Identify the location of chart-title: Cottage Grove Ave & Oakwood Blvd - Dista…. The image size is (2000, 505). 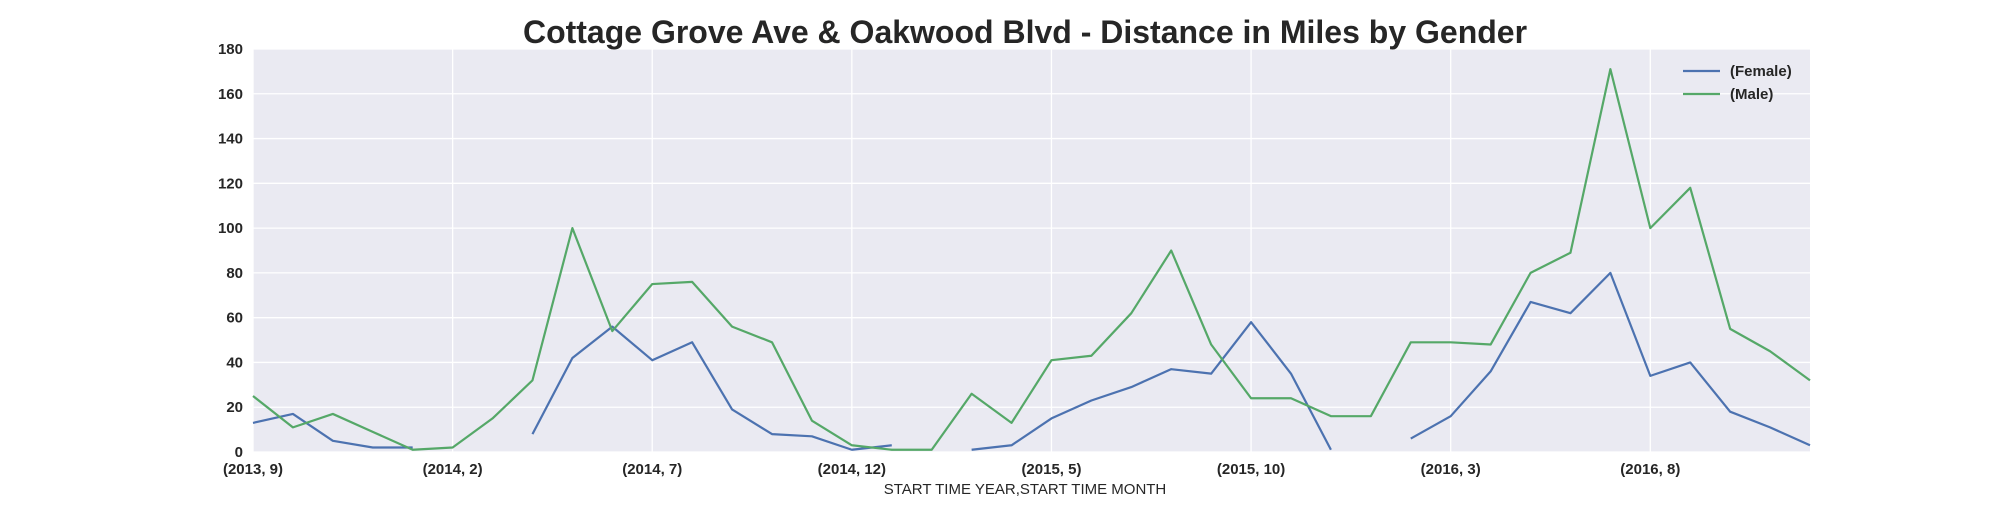
(1025, 32).